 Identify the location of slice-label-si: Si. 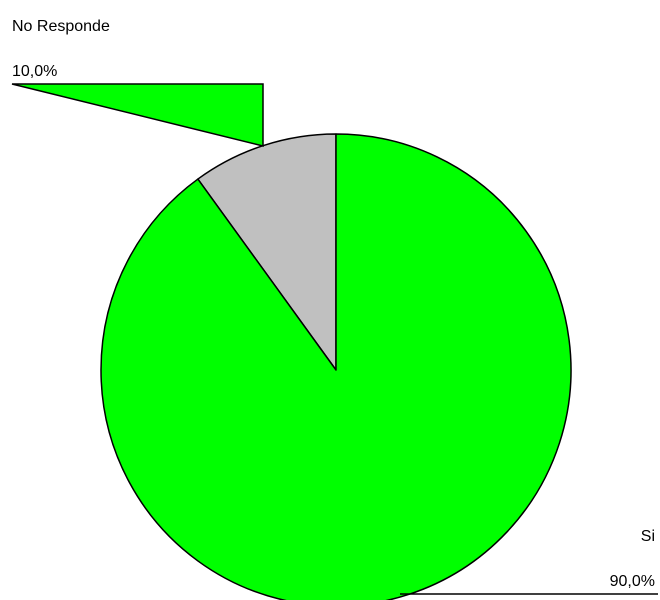
(648, 536).